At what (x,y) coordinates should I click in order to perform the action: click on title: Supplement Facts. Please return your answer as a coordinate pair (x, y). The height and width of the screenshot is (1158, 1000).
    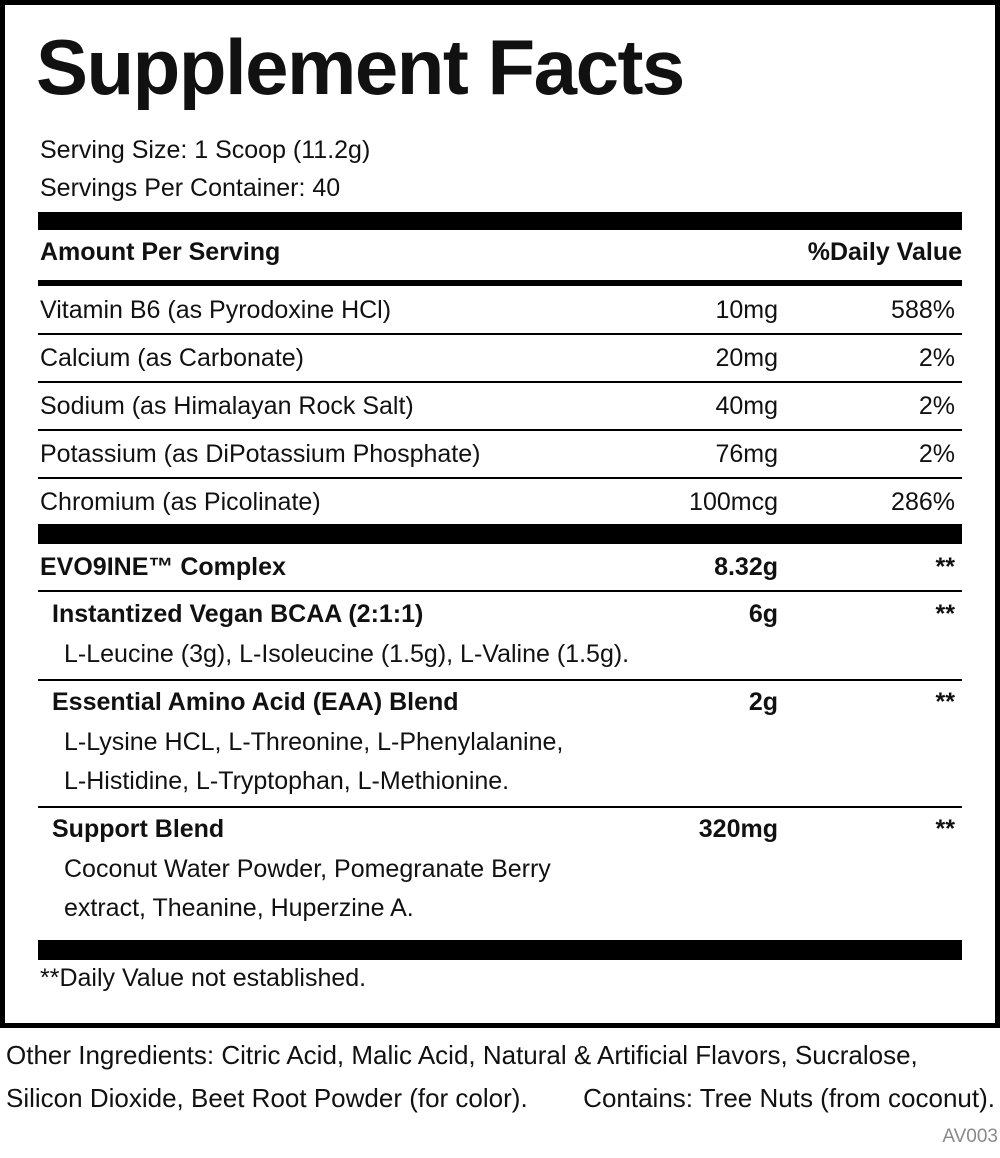
    Looking at the image, I should click on (360, 67).